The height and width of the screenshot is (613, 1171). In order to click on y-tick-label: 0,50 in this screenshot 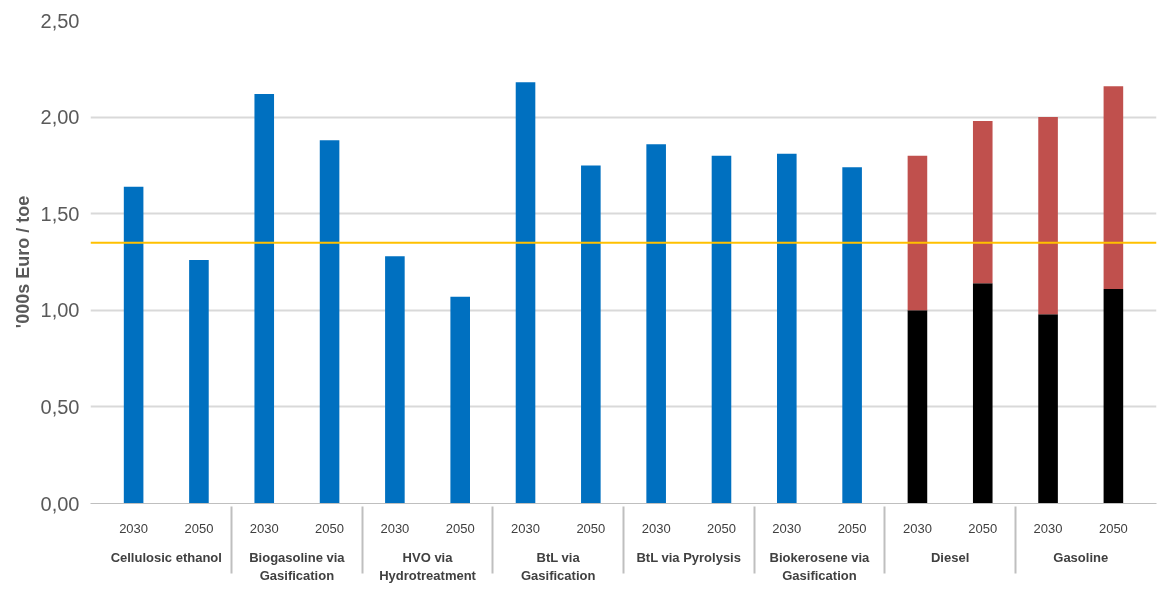, I will do `click(60, 406)`.